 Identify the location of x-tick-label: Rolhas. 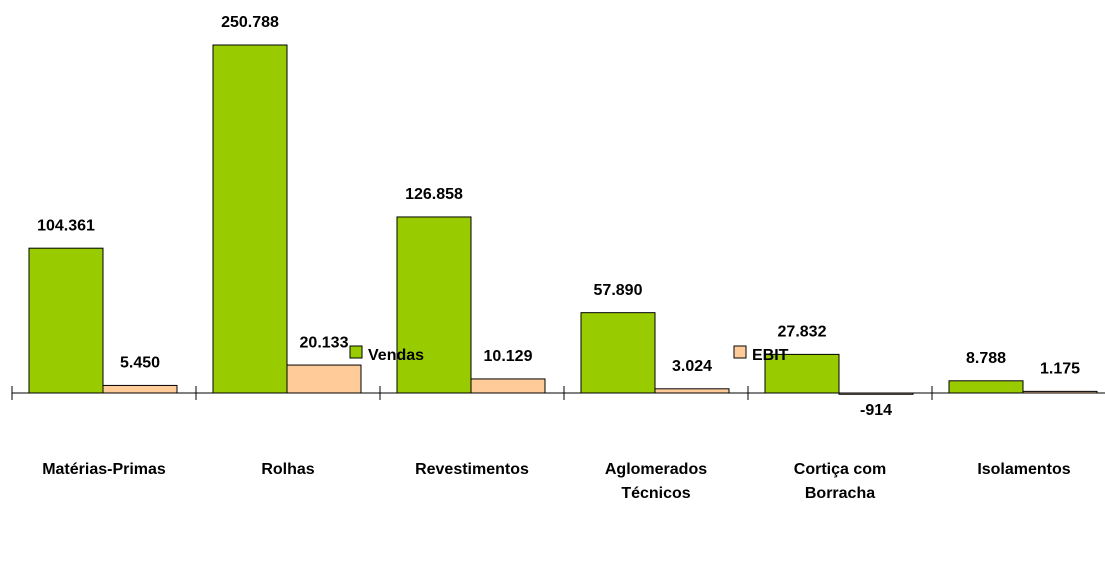
(287, 469).